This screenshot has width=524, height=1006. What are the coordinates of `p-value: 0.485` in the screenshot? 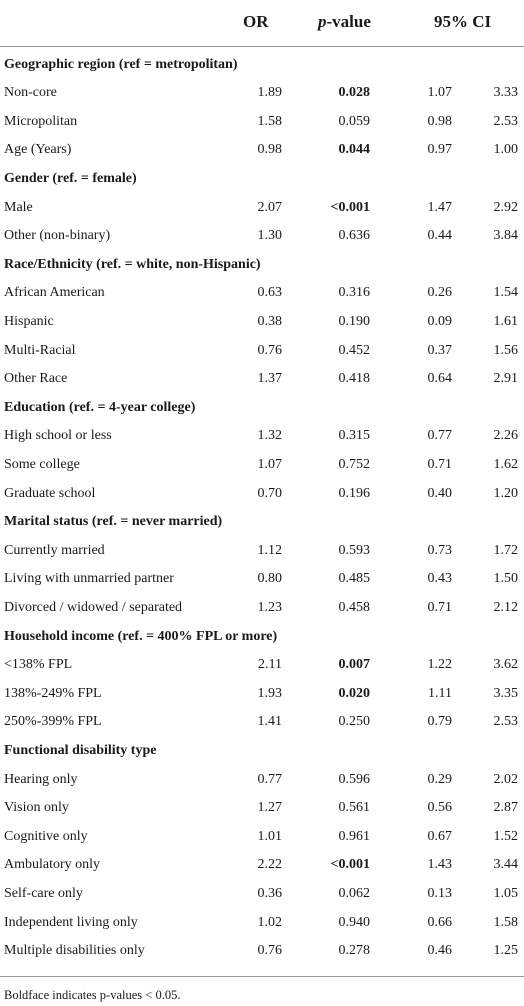 It's located at (354, 579).